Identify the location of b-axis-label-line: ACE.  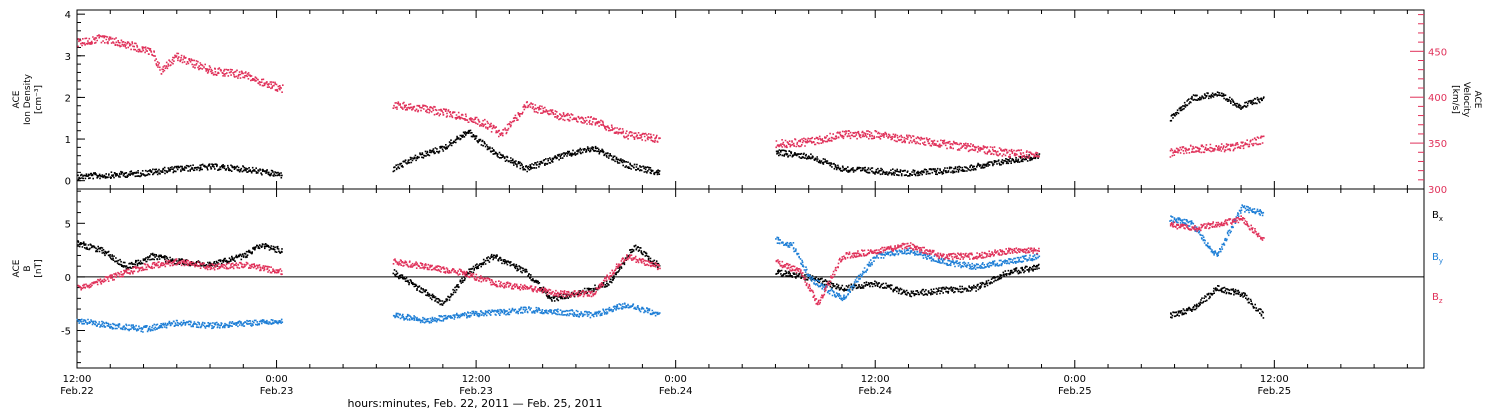
(17, 268).